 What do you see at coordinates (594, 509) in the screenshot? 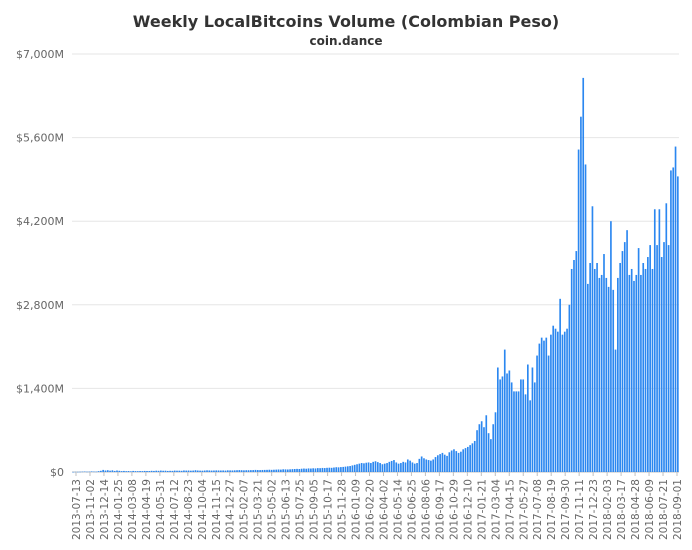
I see `x-tick-label: 2017-12-23` at bounding box center [594, 509].